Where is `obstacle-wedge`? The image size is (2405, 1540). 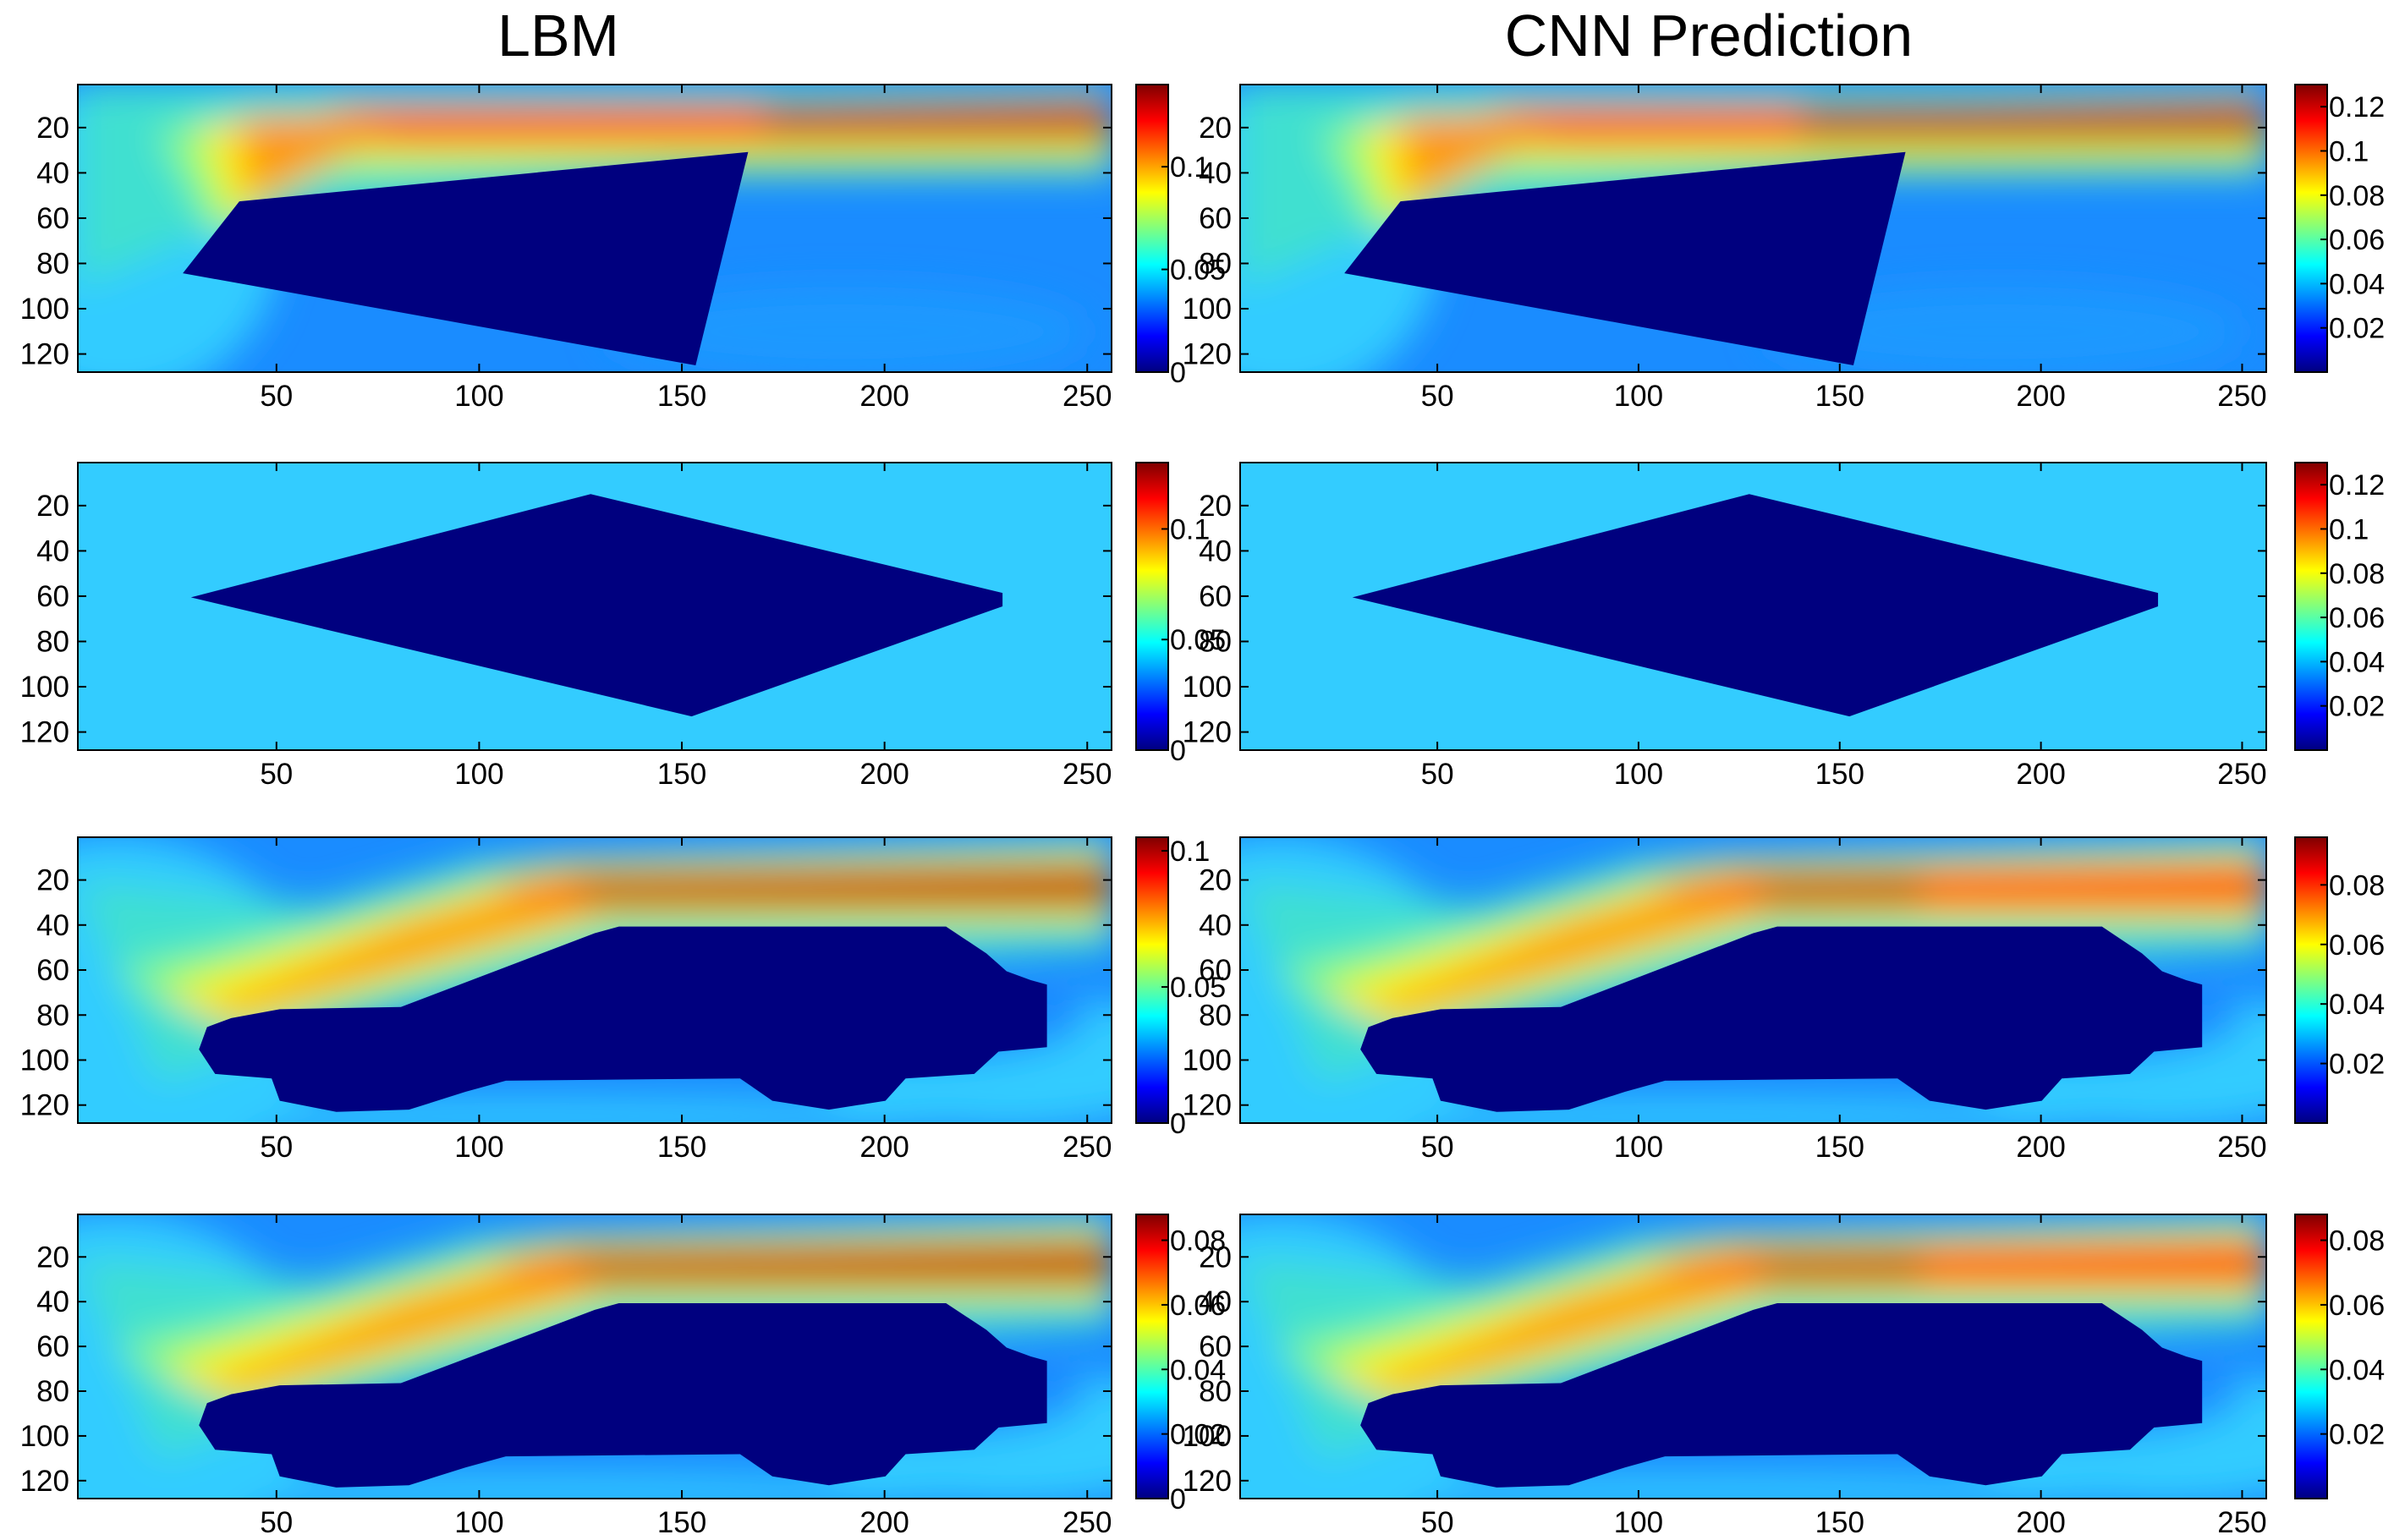 obstacle-wedge is located at coordinates (466, 258).